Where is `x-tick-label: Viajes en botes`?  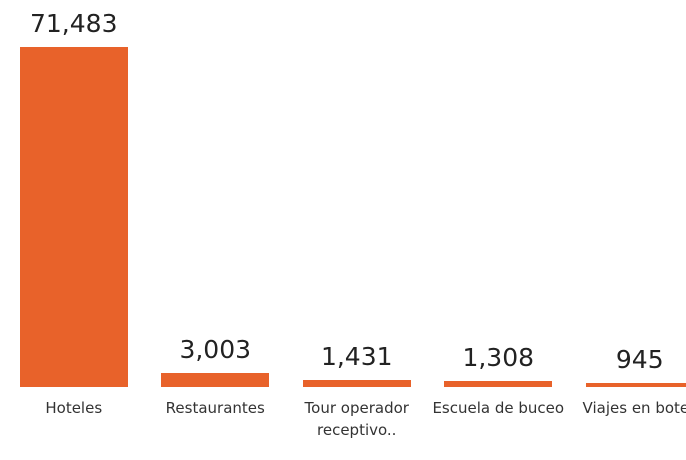 x-tick-label: Viajes en botes is located at coordinates (634, 408).